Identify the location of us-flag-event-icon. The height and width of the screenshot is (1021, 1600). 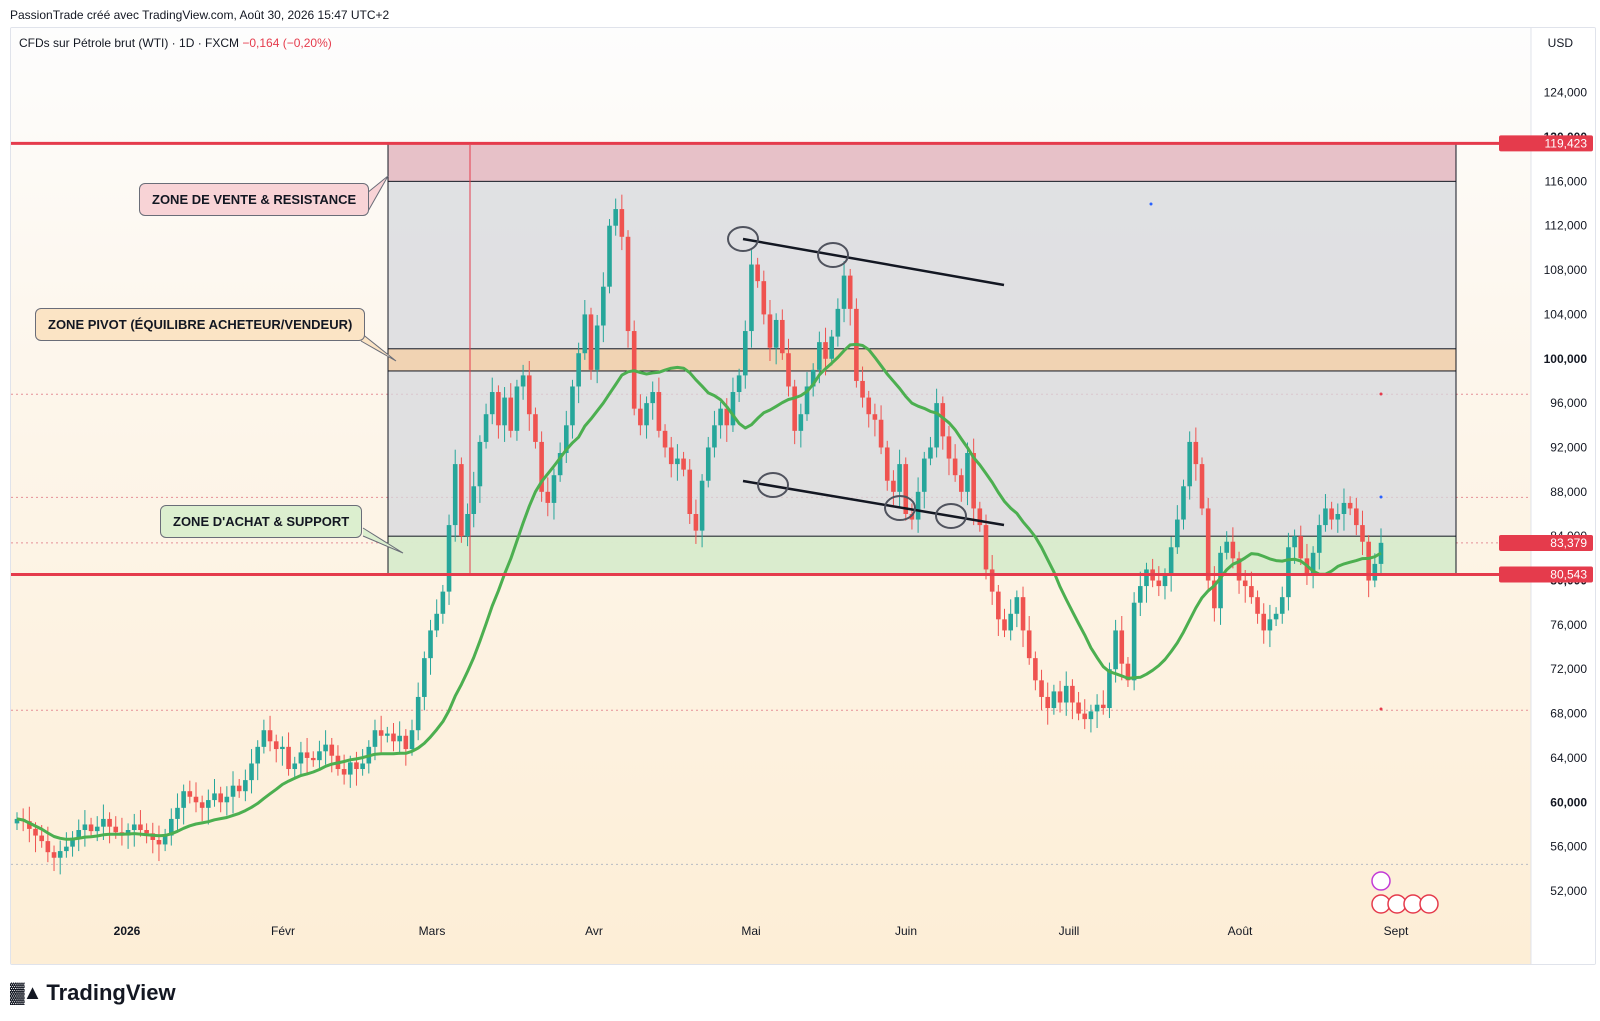
(1429, 904).